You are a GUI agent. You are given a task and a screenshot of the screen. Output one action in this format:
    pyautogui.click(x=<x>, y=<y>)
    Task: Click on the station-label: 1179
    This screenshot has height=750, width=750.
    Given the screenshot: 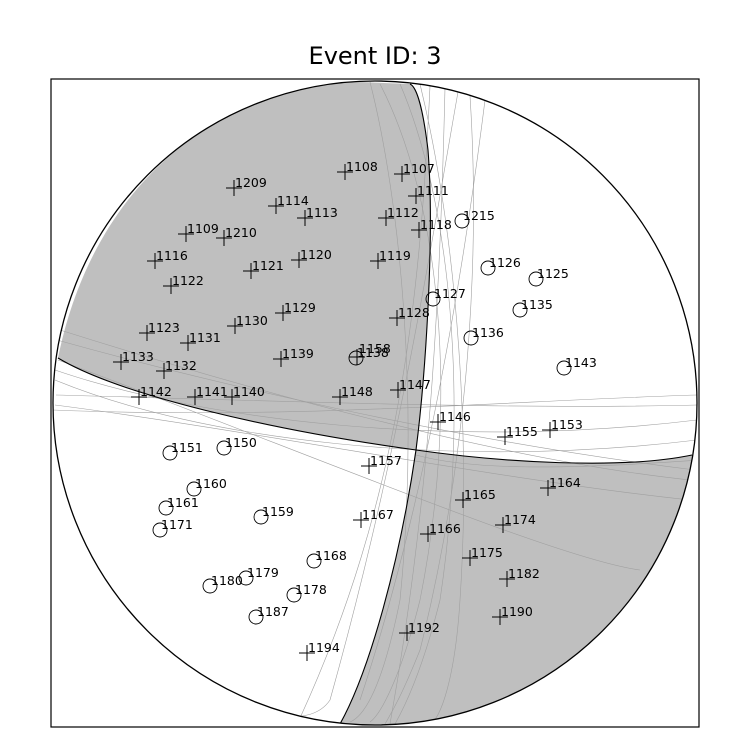 What is the action you would take?
    pyautogui.click(x=263, y=572)
    